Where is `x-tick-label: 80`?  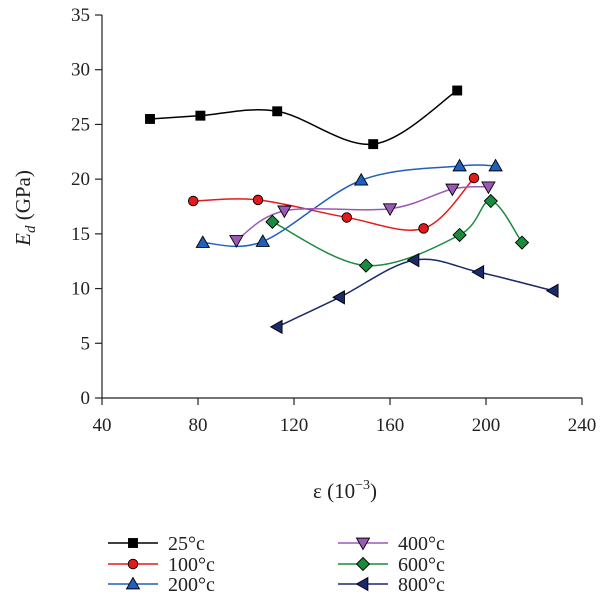
x-tick-label: 80 is located at coordinates (198, 425).